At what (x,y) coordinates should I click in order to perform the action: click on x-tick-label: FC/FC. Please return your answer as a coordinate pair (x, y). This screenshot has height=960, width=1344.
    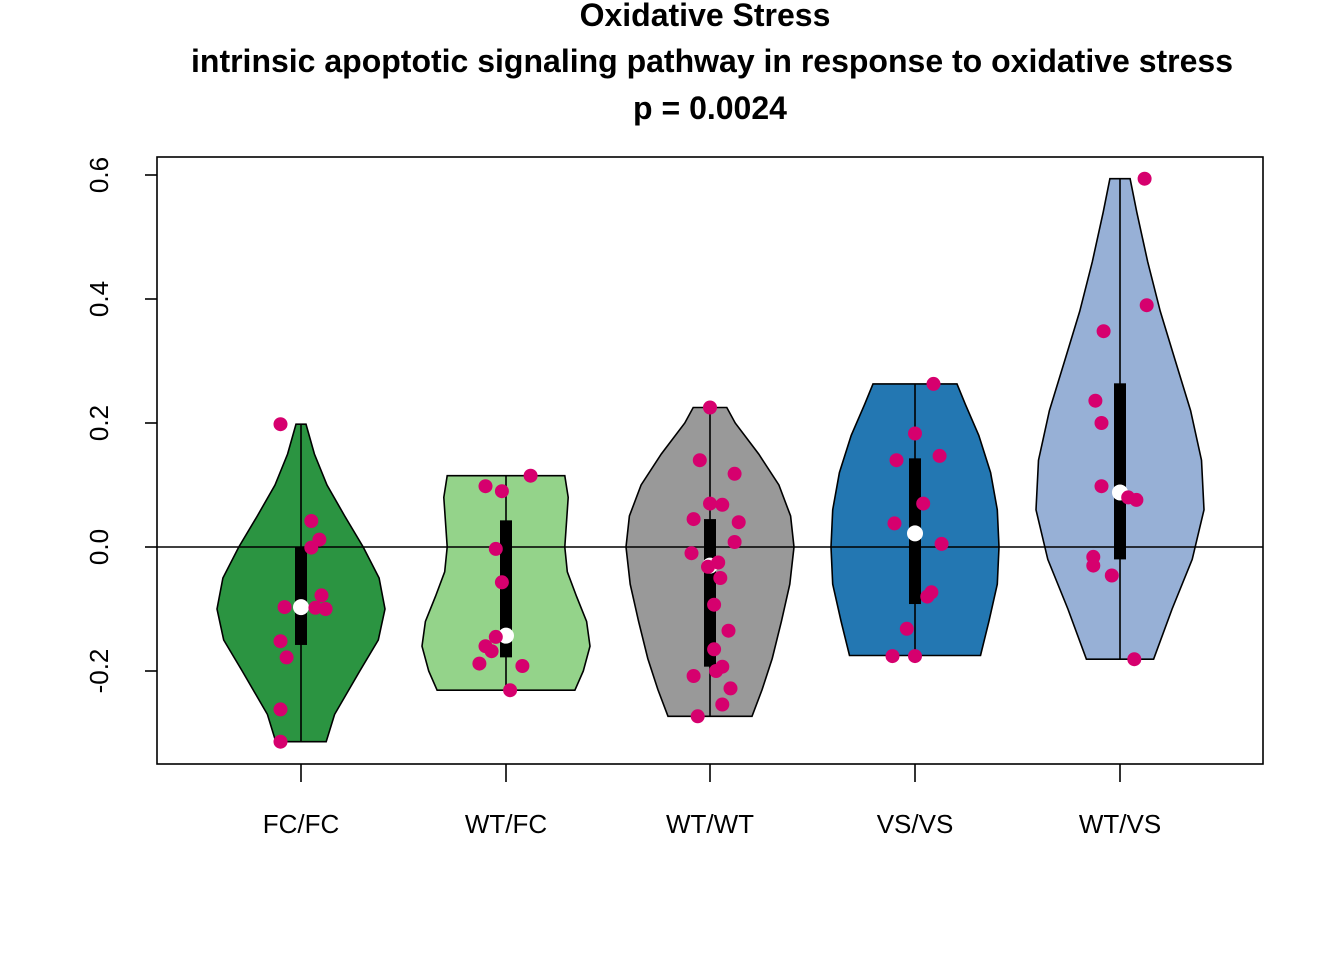
    Looking at the image, I should click on (301, 824).